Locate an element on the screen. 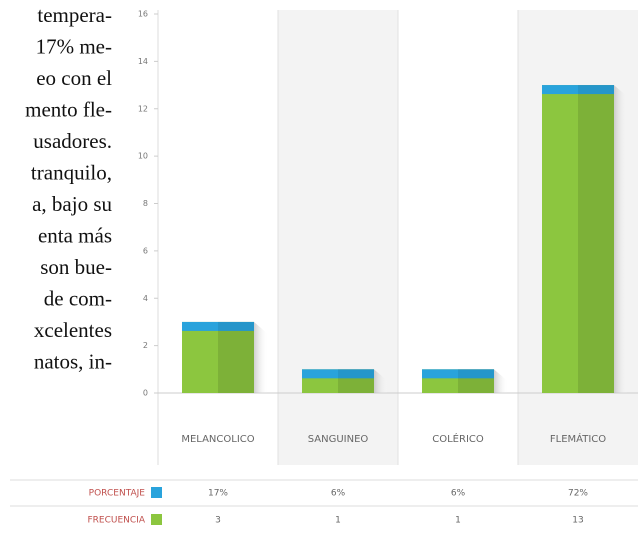 The image size is (638, 534). paragraph-line: son bue- is located at coordinates (76, 267).